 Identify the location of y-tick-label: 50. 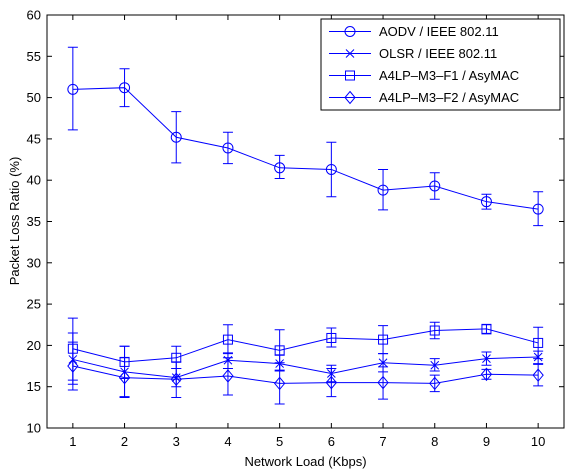
(34, 97).